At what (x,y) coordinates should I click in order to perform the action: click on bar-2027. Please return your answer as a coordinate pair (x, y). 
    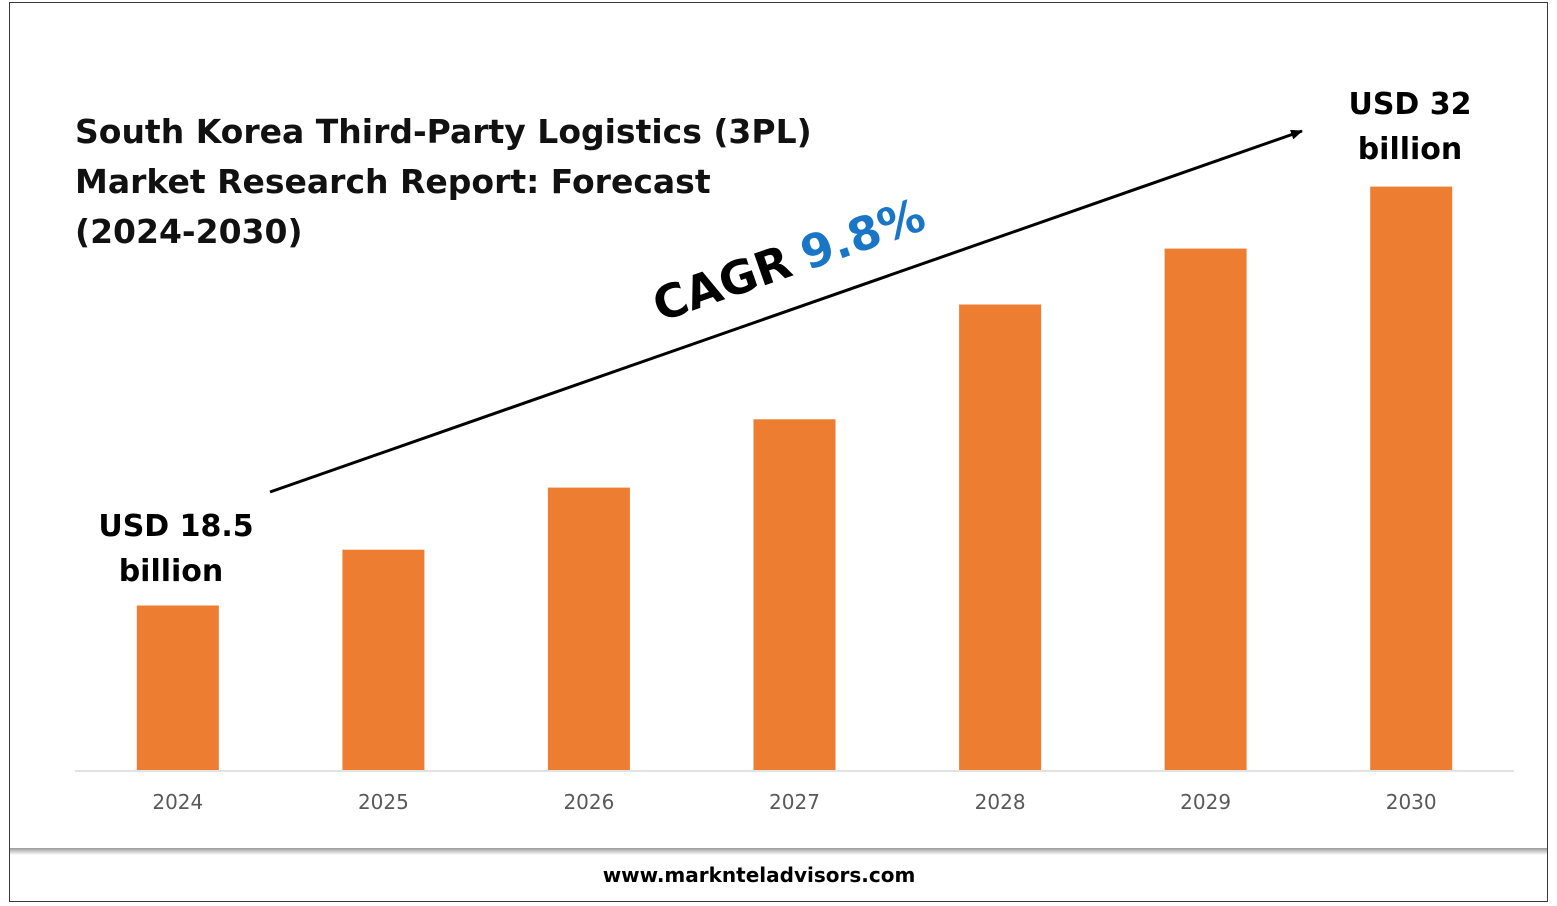
    Looking at the image, I should click on (794, 594).